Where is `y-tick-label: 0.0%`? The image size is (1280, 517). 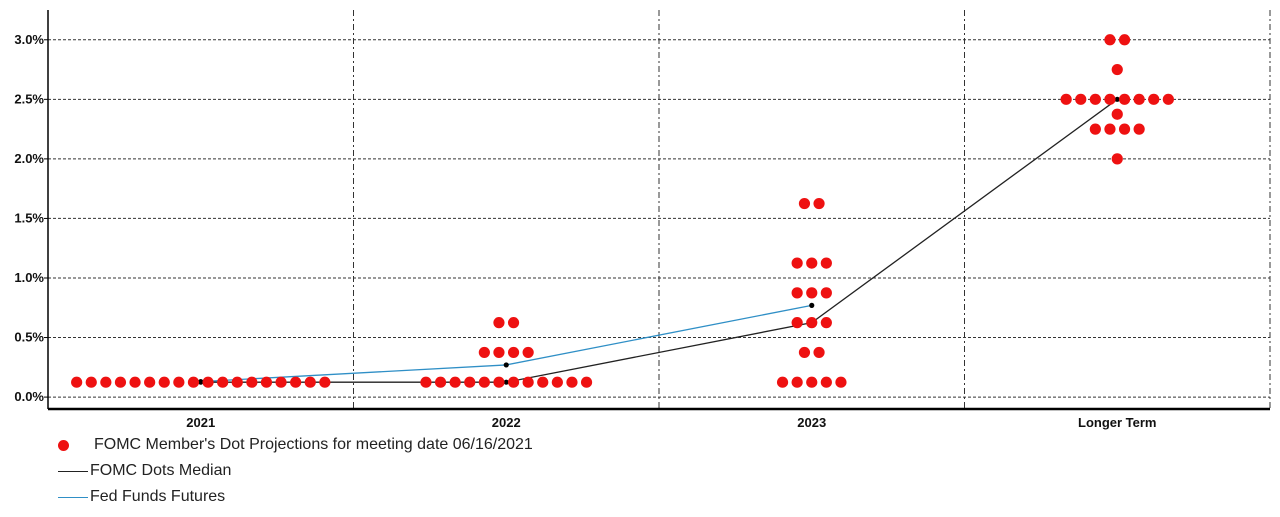 y-tick-label: 0.0% is located at coordinates (29, 396).